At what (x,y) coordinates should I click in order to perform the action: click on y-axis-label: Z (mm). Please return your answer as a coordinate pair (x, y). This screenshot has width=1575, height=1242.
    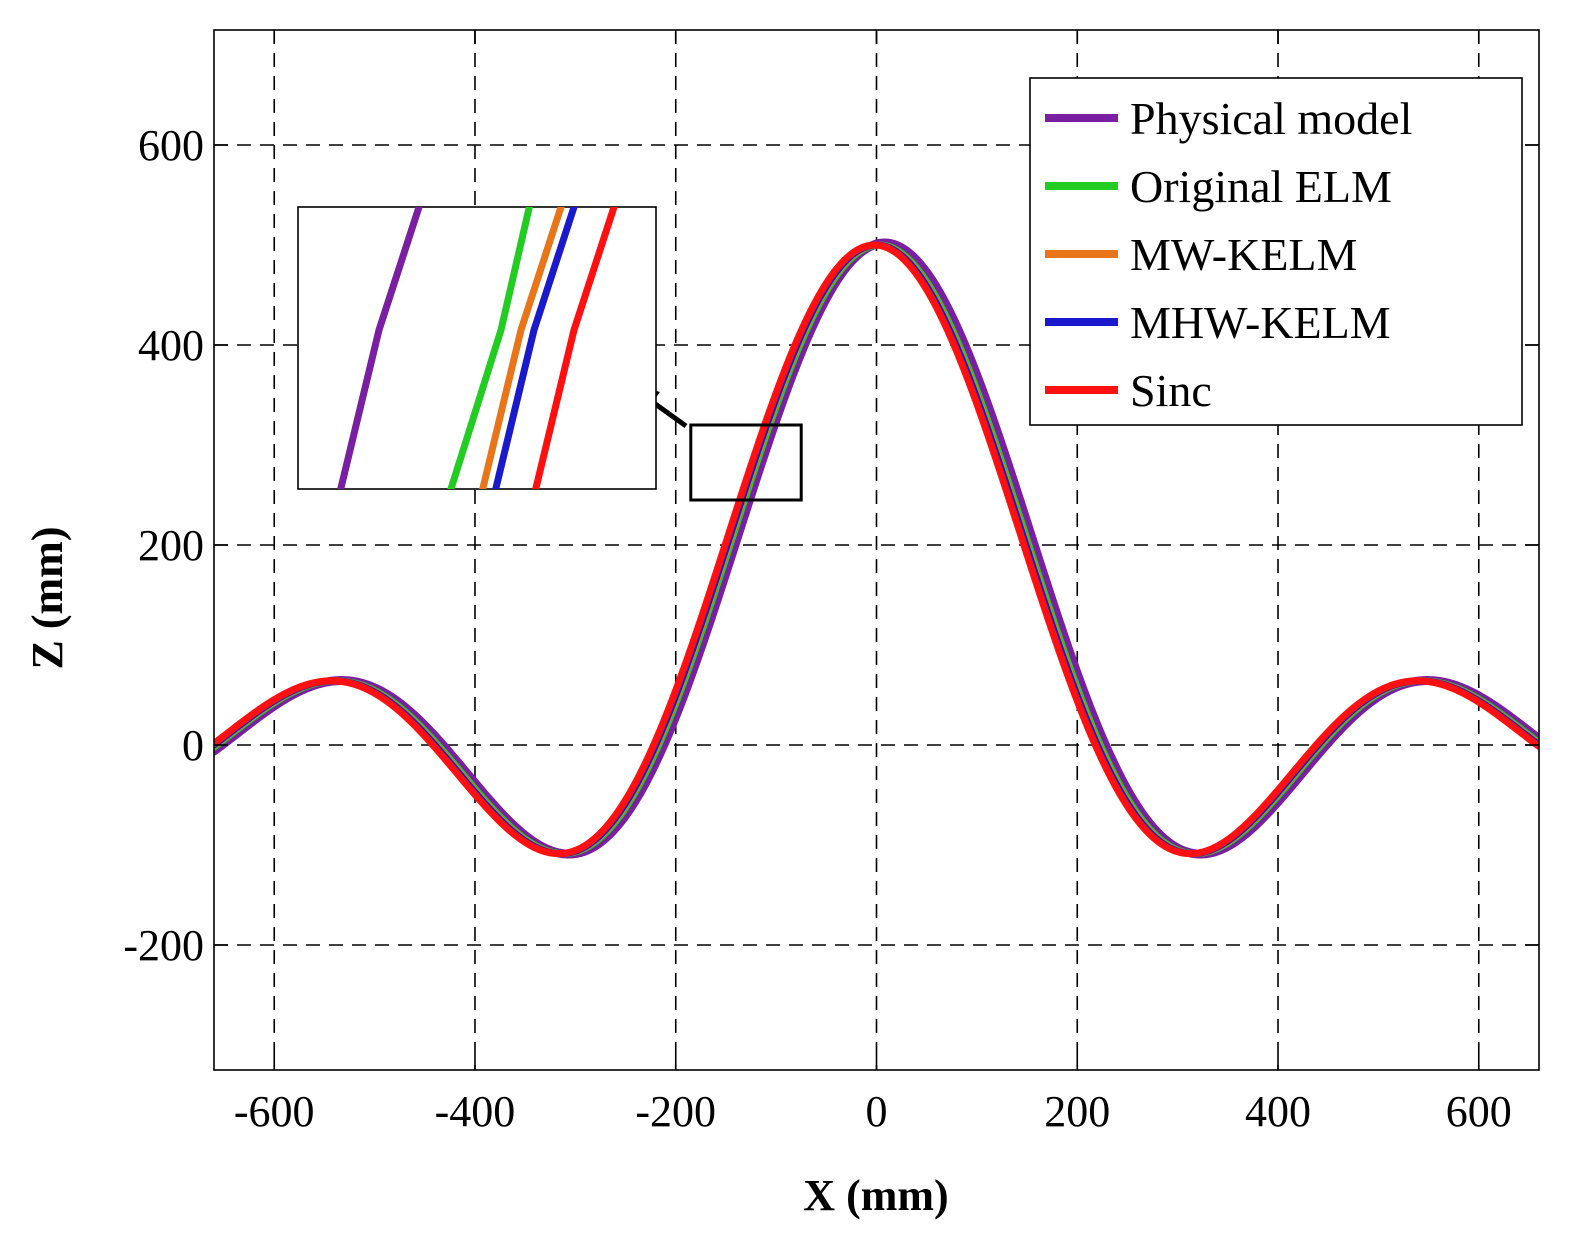
    Looking at the image, I should click on (47, 598).